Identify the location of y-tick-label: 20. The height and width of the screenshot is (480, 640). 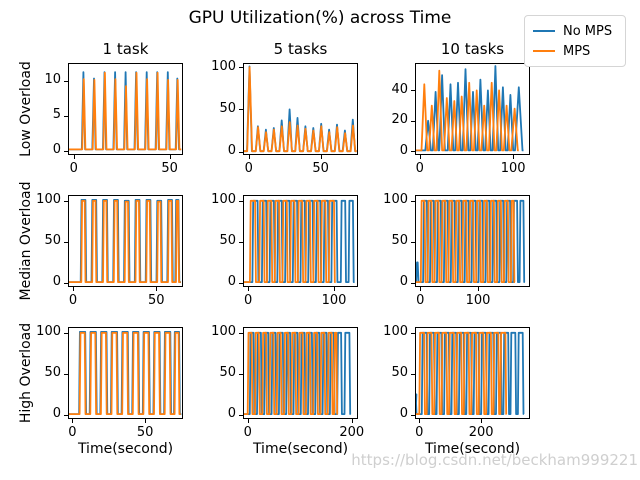
(399, 120).